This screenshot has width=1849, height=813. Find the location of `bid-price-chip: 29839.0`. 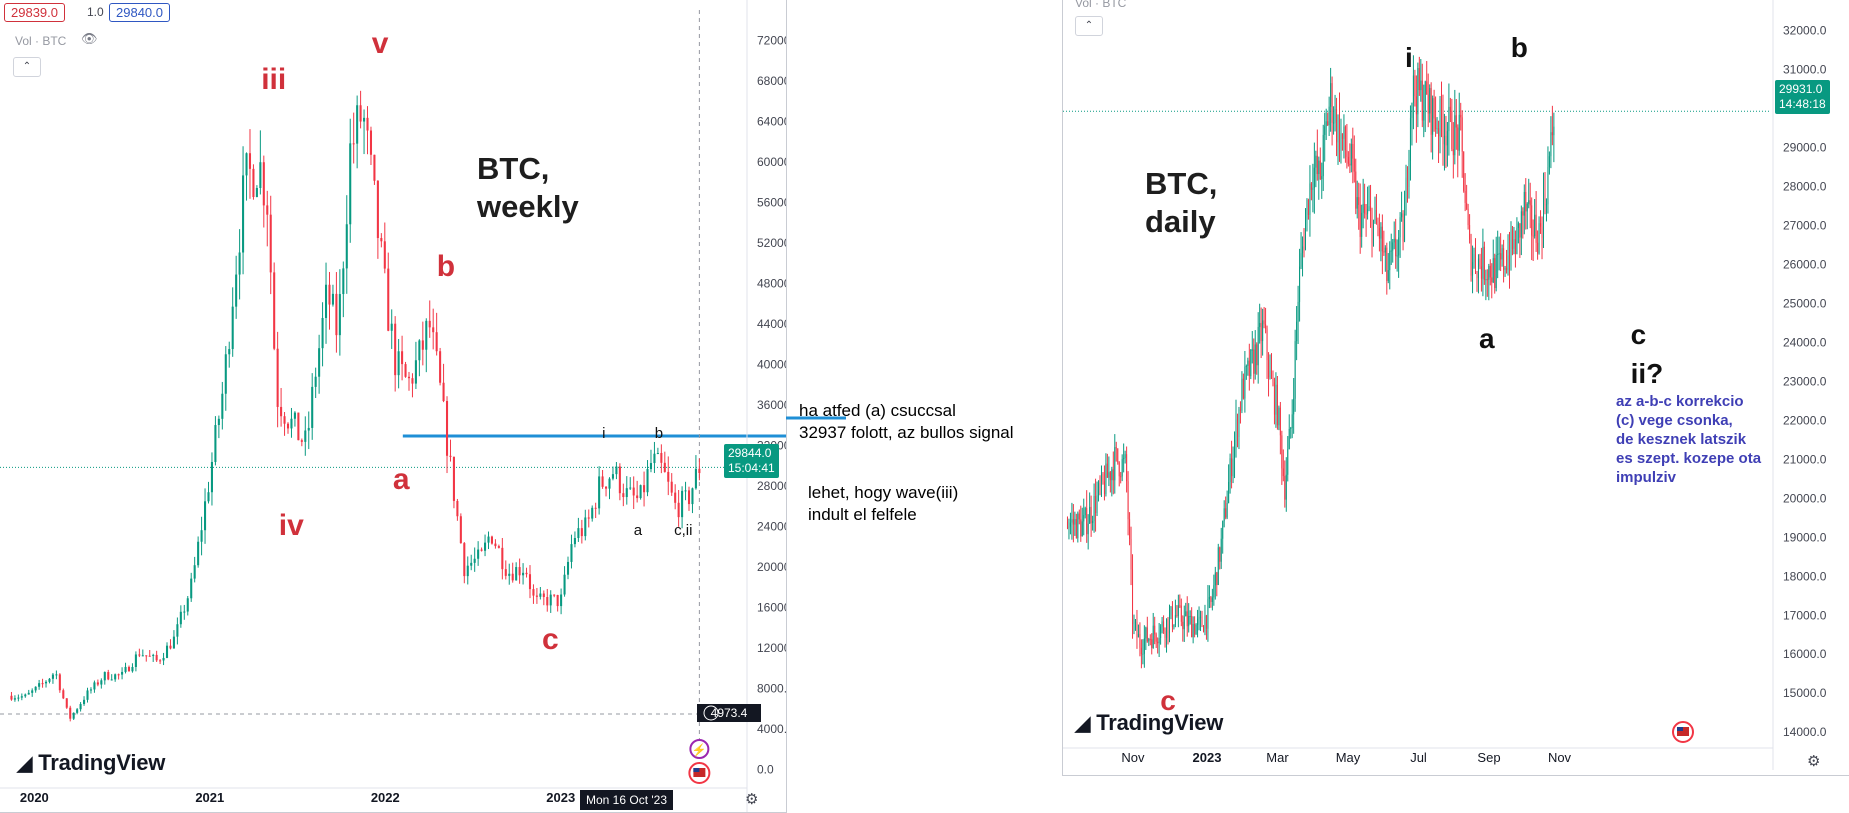

bid-price-chip: 29839.0 is located at coordinates (34, 12).